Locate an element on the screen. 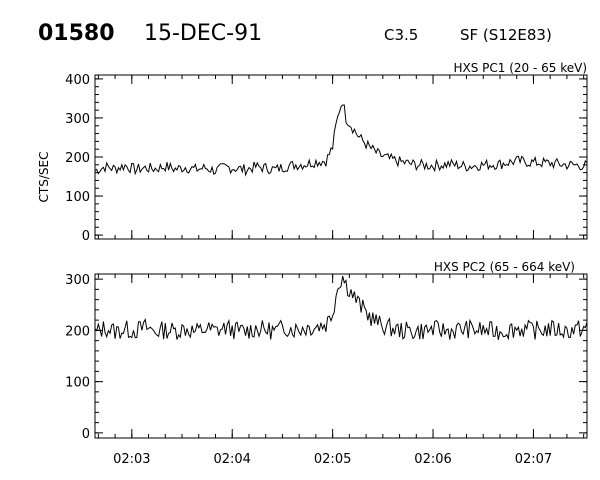 The height and width of the screenshot is (480, 600). flare-class: C3.5 is located at coordinates (401, 35).